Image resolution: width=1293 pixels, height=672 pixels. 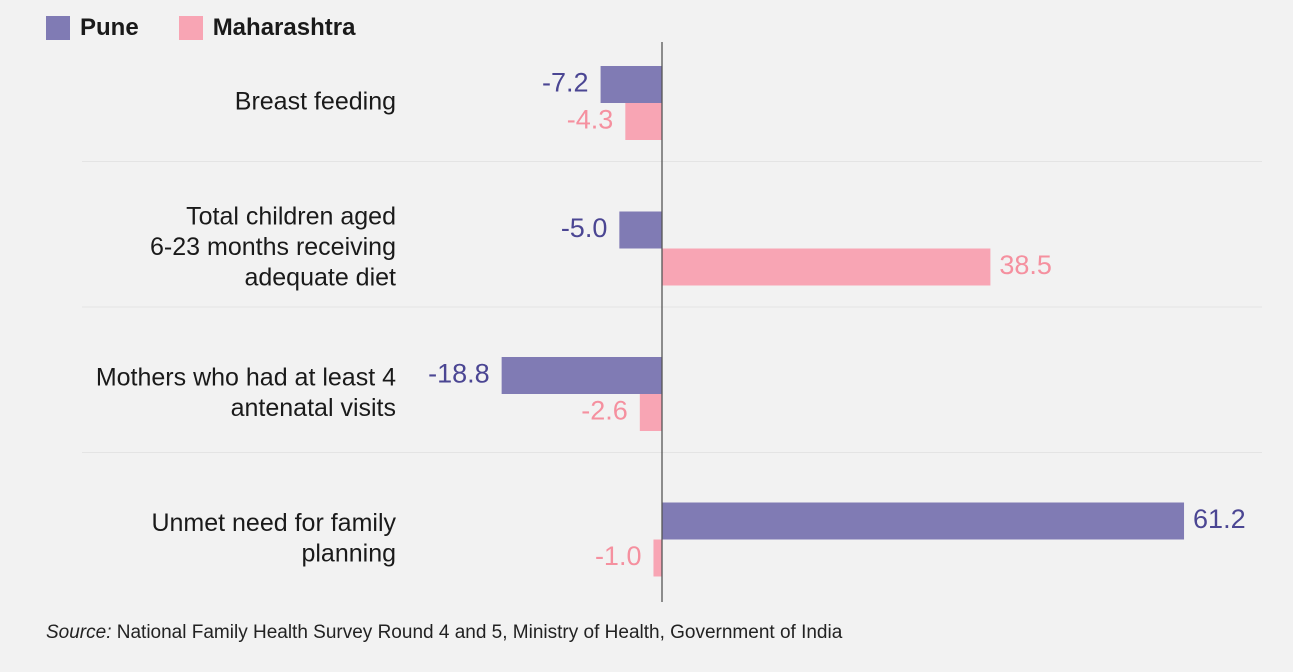 I want to click on value-label-pune: 61.2, so click(x=1219, y=519).